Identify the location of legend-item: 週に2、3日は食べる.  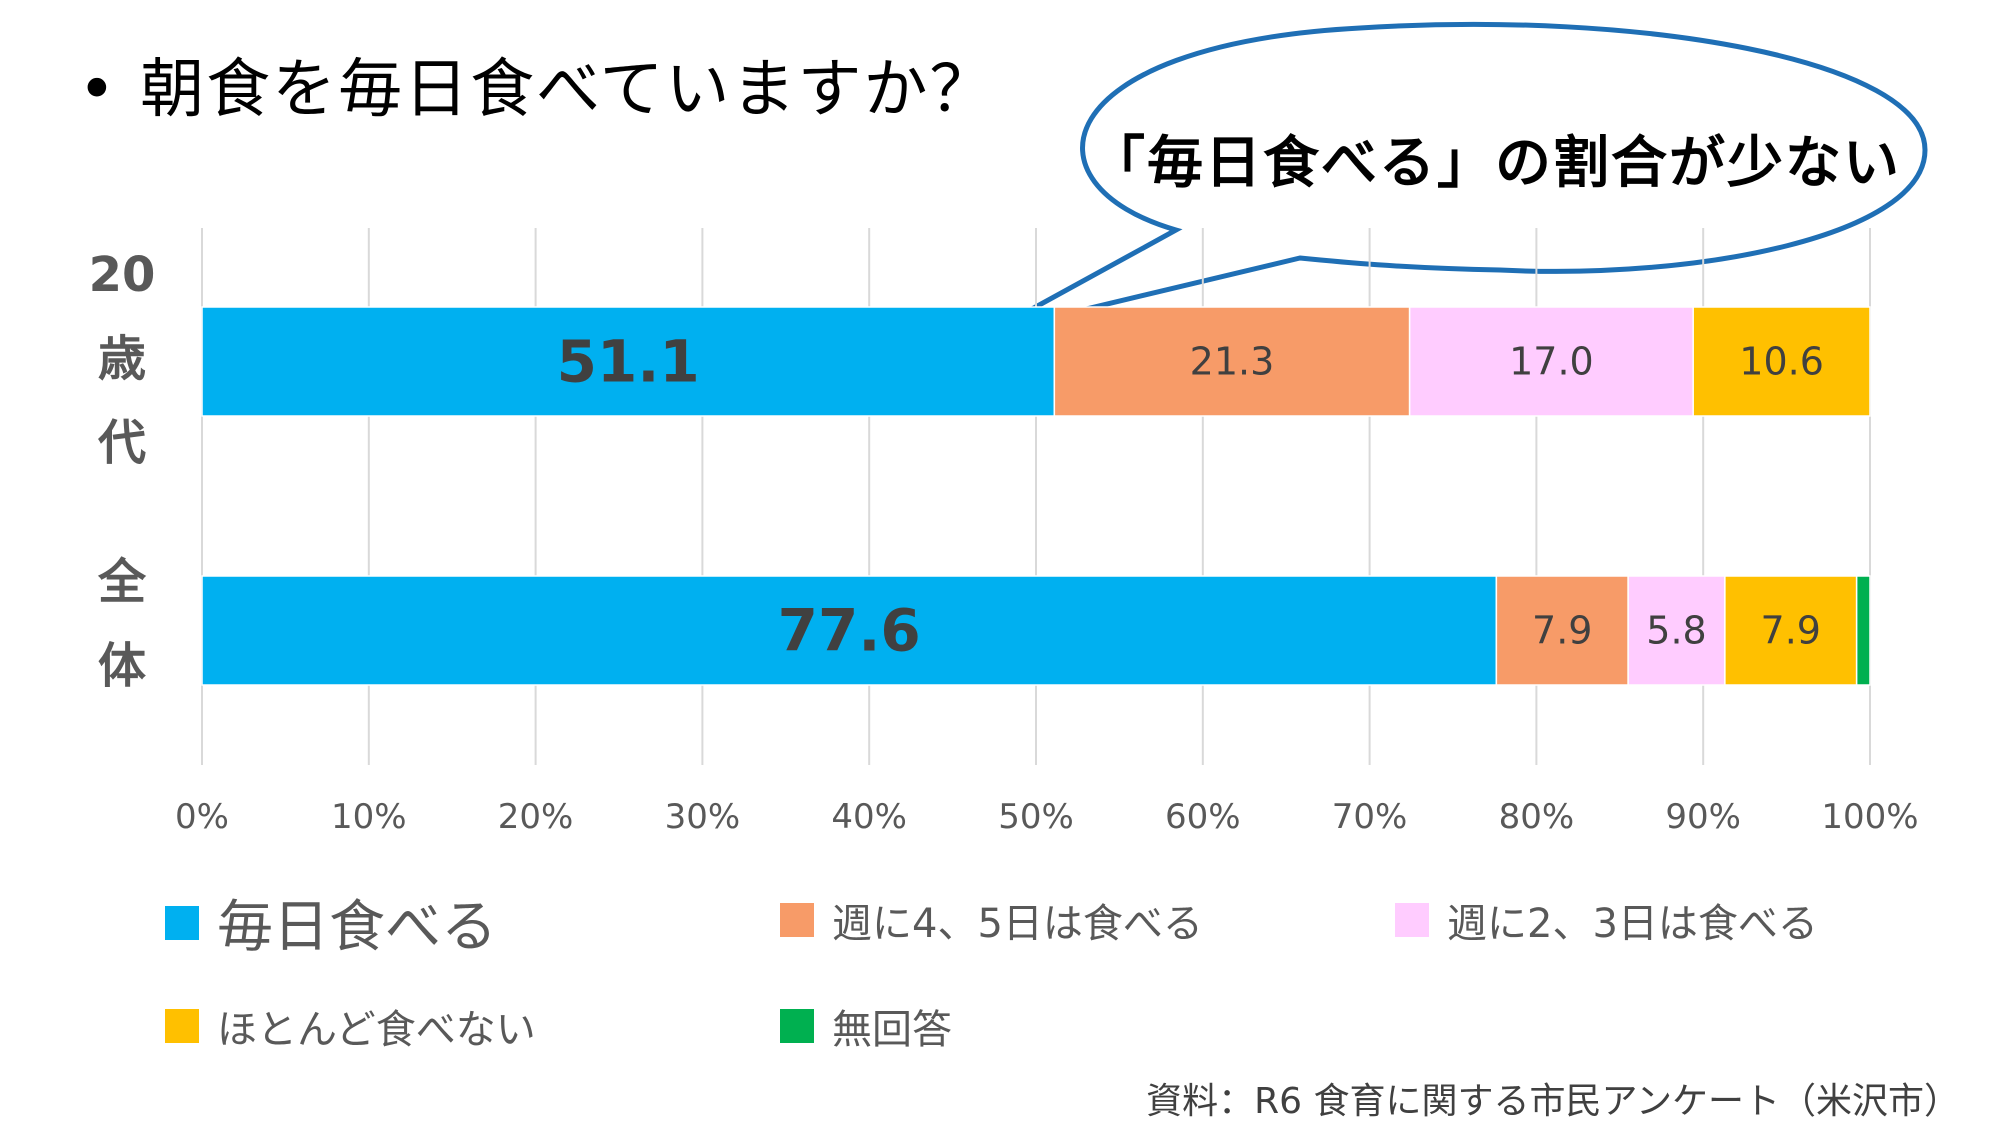
(1606, 920).